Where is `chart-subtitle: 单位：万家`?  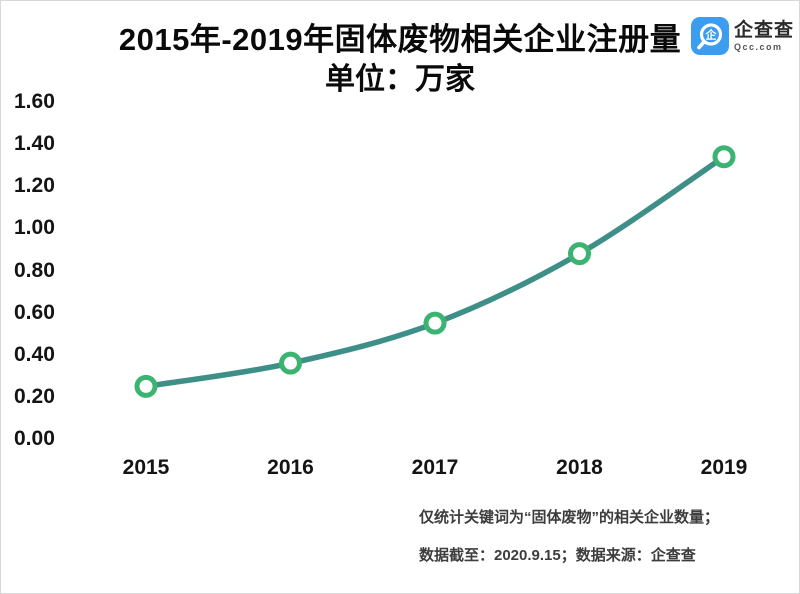
chart-subtitle: 单位：万家 is located at coordinates (400, 79).